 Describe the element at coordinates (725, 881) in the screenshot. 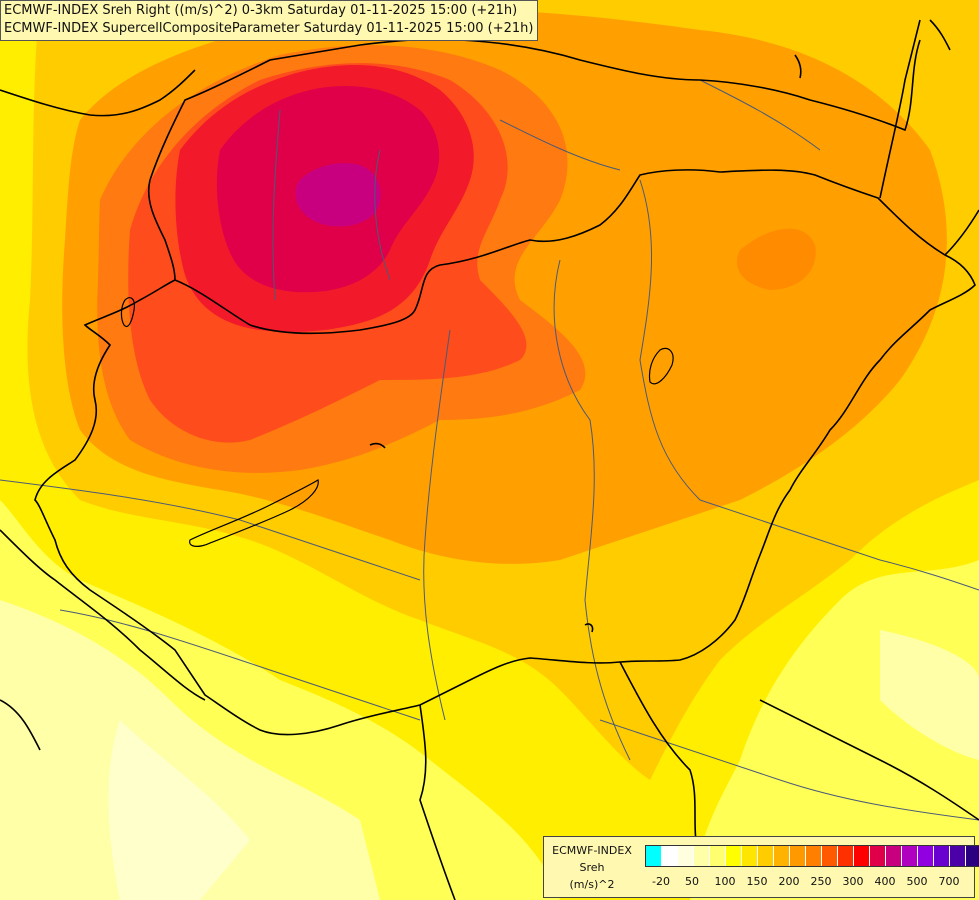

I see `legend-tick-label: 100` at that location.